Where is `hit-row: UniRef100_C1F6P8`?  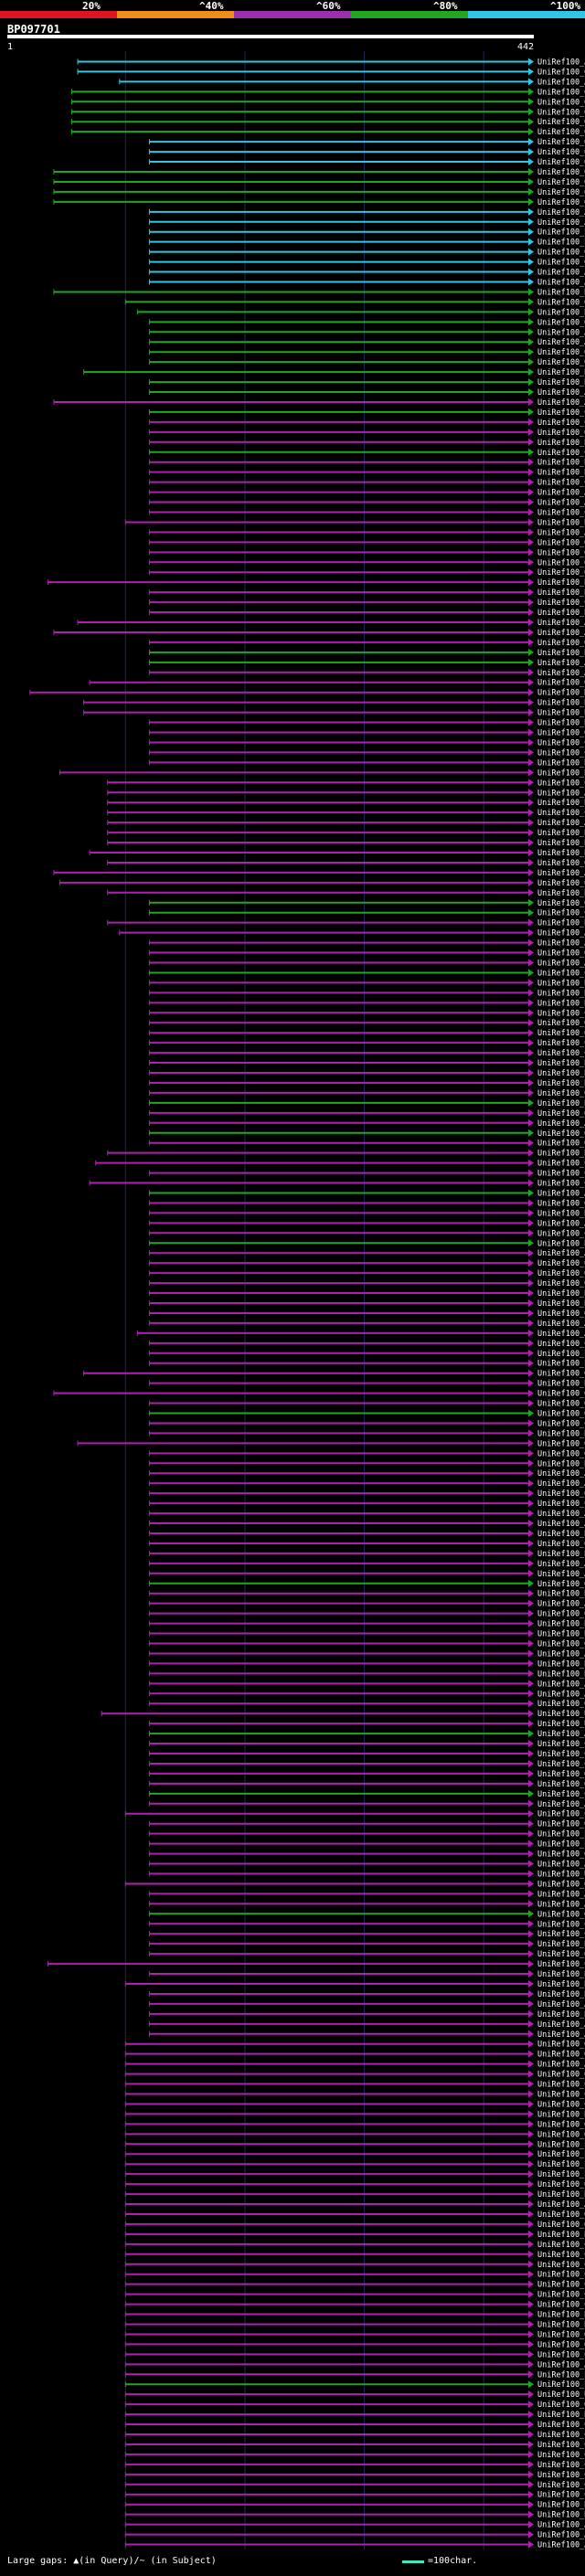 hit-row: UniRef100_C1F6P8 is located at coordinates (355, 1814).